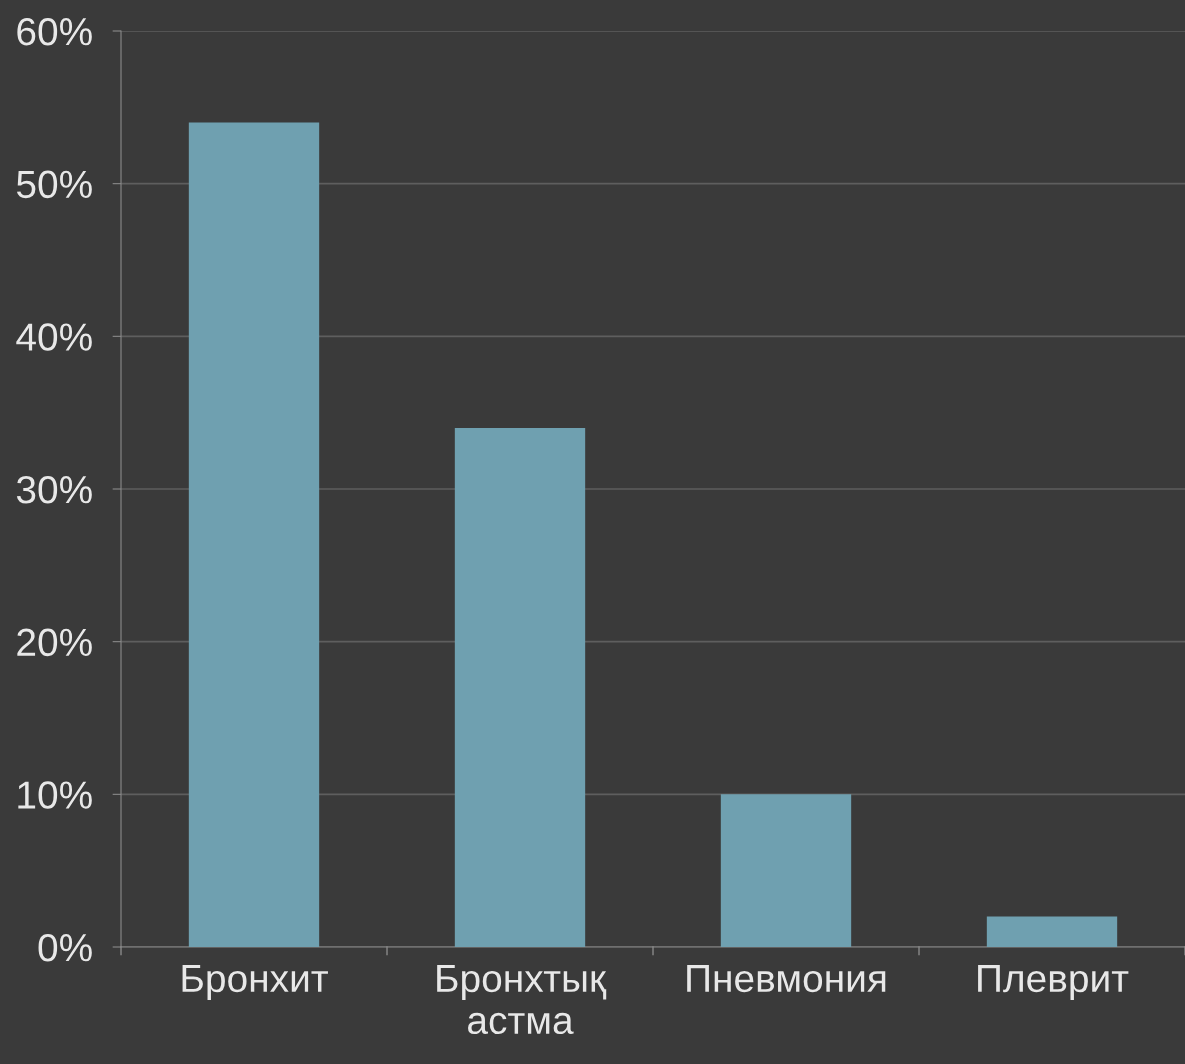 The width and height of the screenshot is (1185, 1064). Describe the element at coordinates (54, 489) in the screenshot. I see `y-tick-label: 30%` at that location.